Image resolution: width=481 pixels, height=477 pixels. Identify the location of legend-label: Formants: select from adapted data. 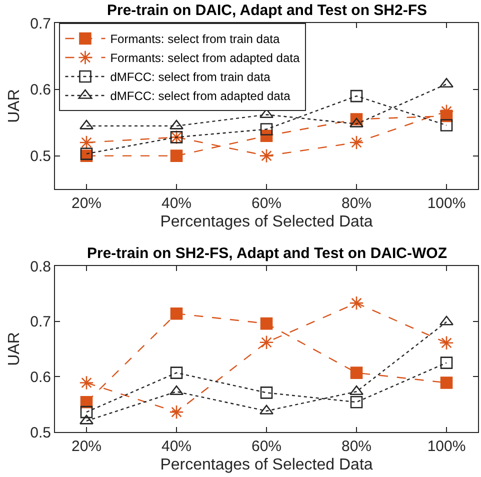
(205, 58).